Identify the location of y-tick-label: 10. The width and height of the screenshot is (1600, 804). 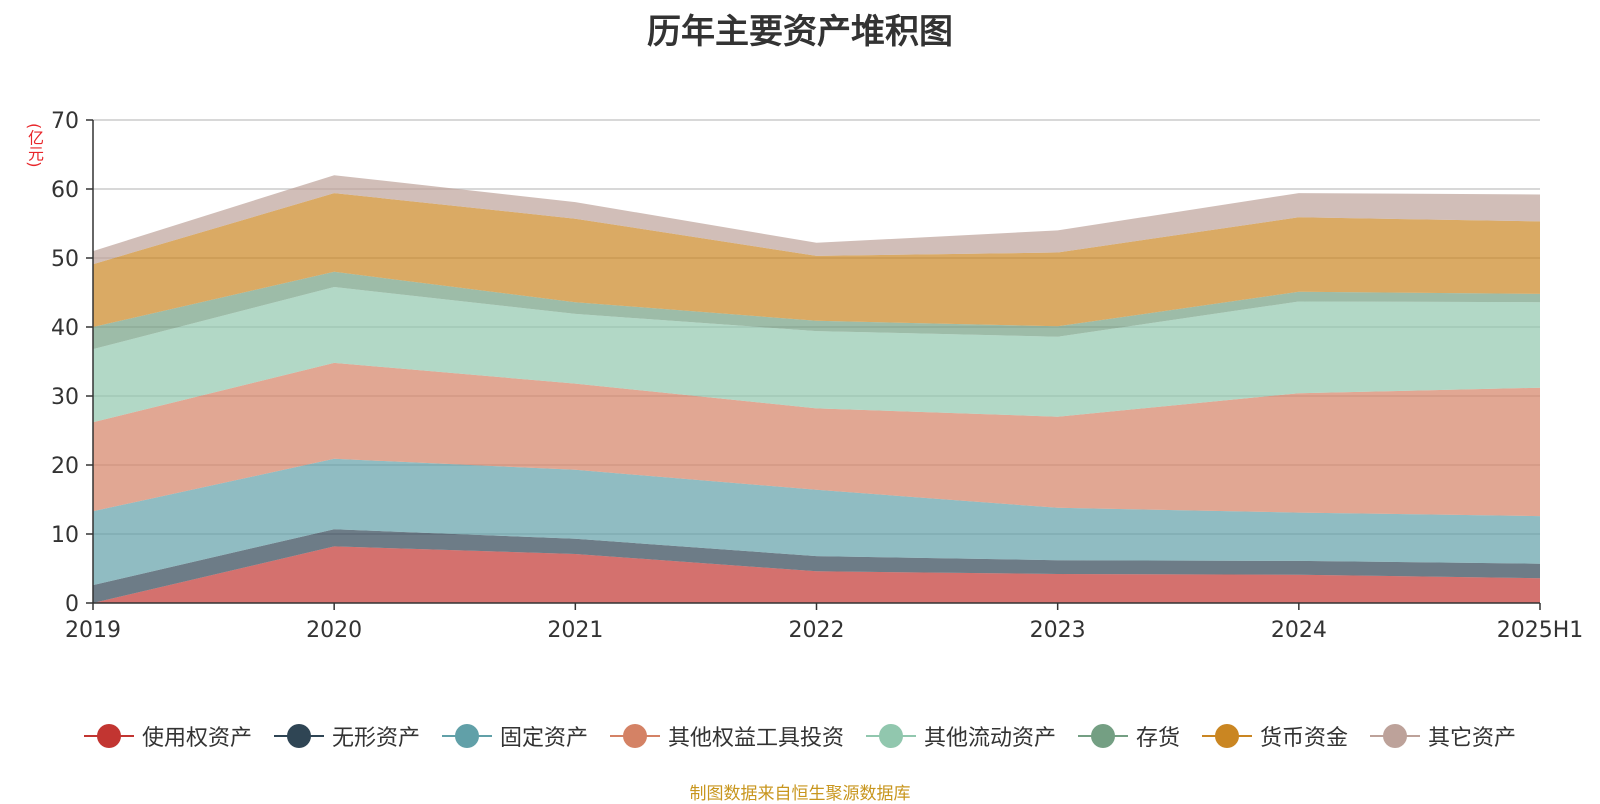
(65, 535).